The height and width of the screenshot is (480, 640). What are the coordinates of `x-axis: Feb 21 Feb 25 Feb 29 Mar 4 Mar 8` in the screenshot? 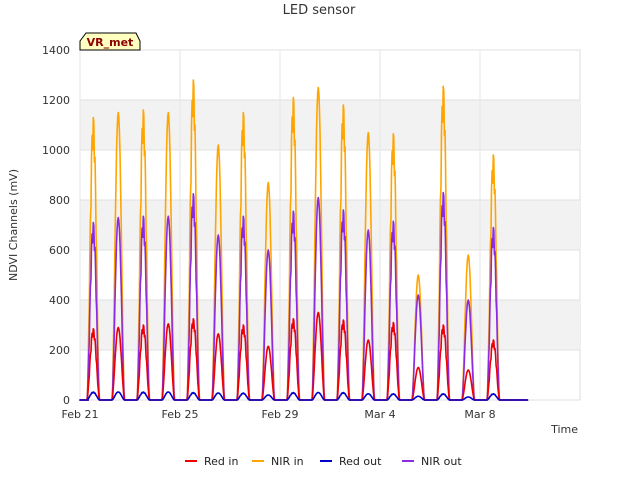 It's located at (279, 414).